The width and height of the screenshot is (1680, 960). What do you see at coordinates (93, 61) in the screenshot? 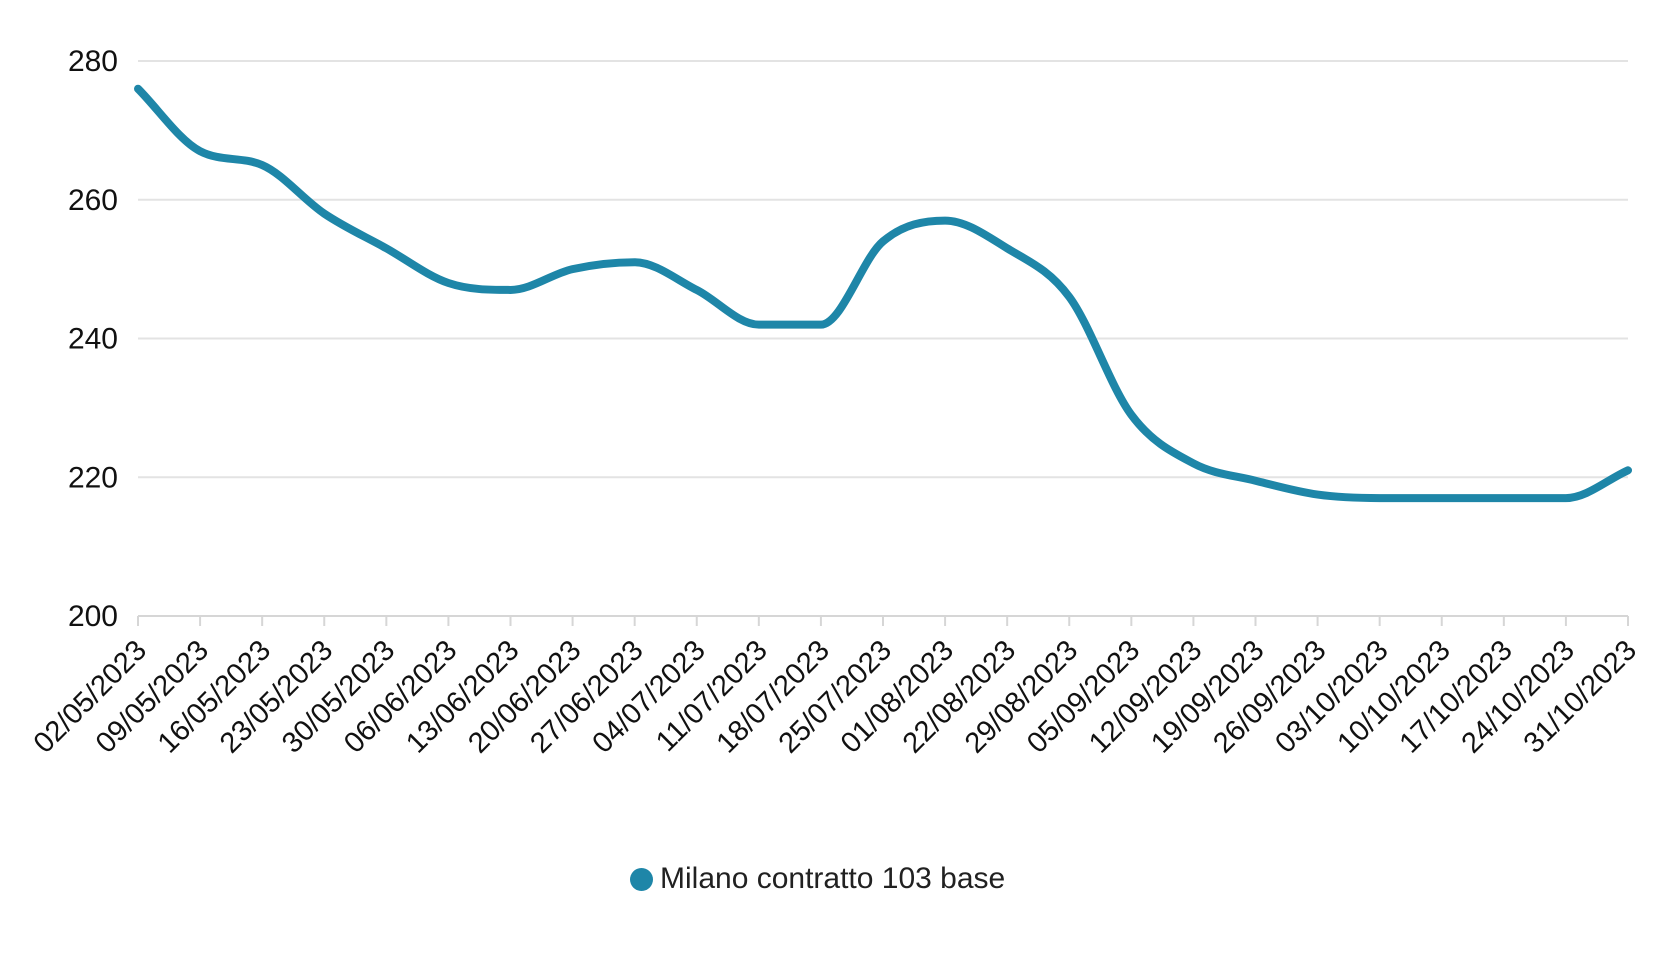
I see `y-tick-label: 280` at bounding box center [93, 61].